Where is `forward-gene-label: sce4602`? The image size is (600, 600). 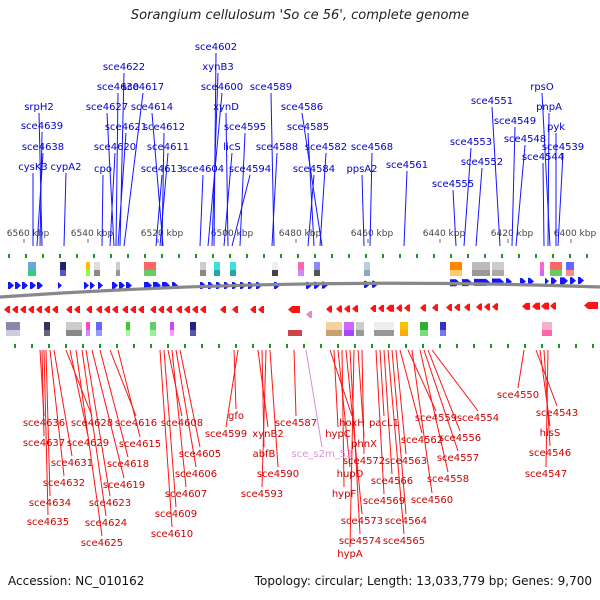
forward-gene-label: sce4602 is located at coordinates (216, 47).